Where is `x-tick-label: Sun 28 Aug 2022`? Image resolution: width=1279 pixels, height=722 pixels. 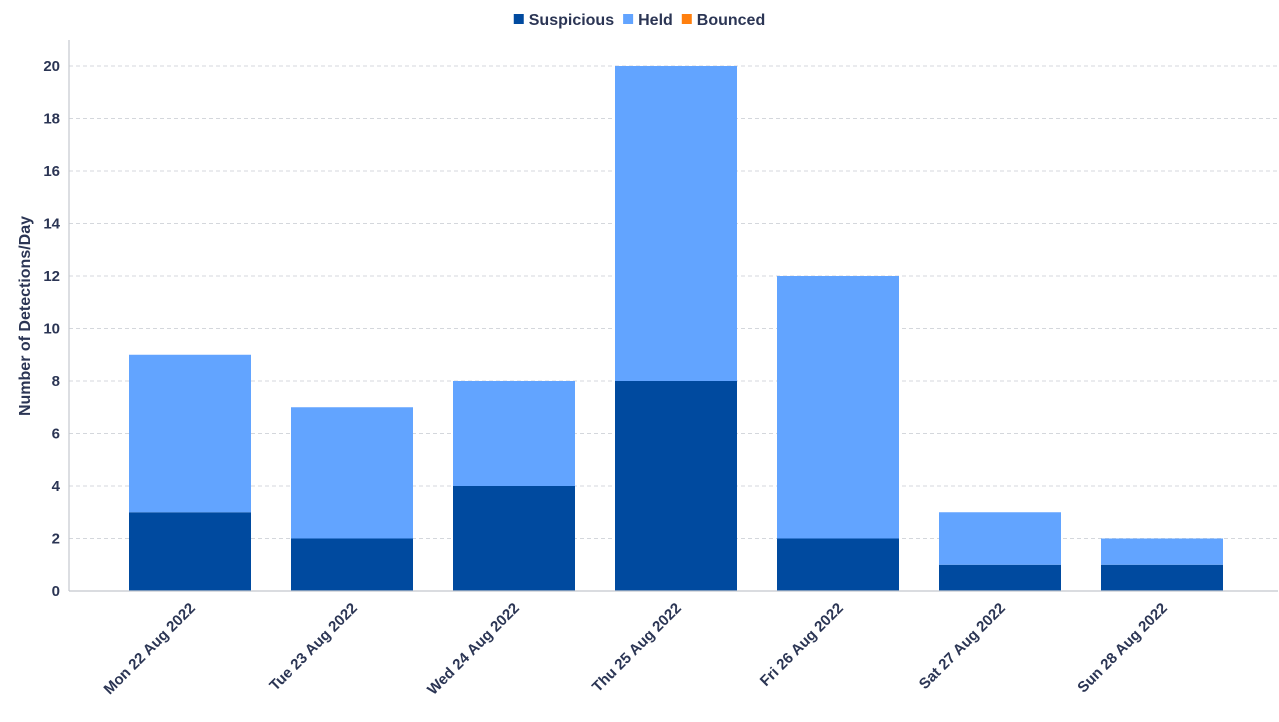 x-tick-label: Sun 28 Aug 2022 is located at coordinates (1122, 648).